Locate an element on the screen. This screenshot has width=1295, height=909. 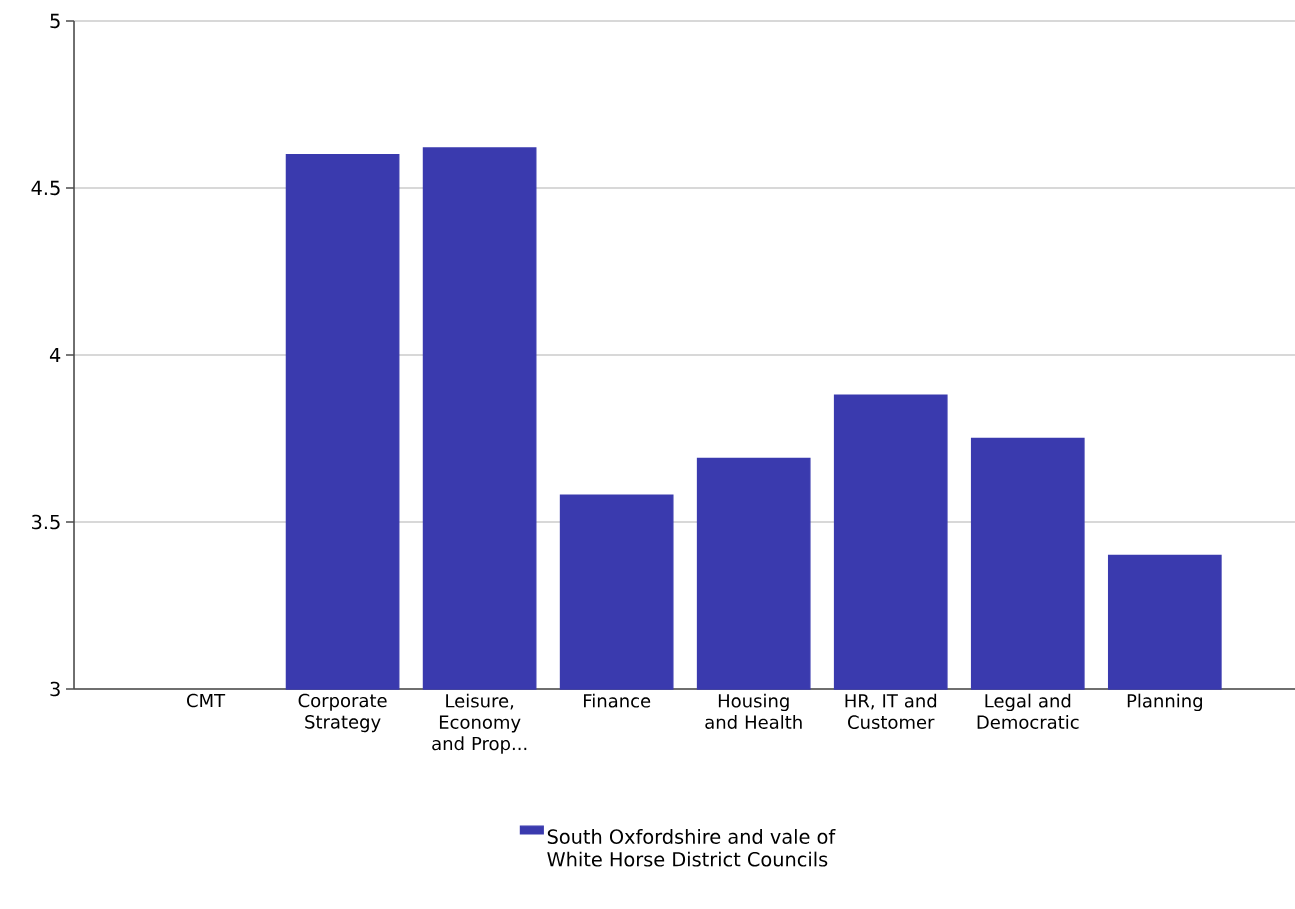
y-tick-label: 4 is located at coordinates (55, 355).